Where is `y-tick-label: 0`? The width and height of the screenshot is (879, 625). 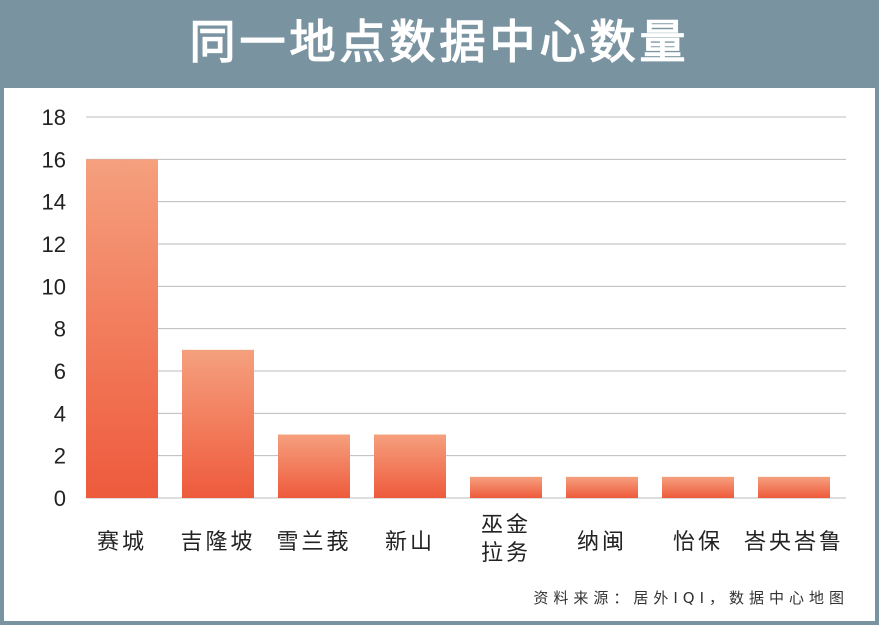
y-tick-label: 0 is located at coordinates (60, 498).